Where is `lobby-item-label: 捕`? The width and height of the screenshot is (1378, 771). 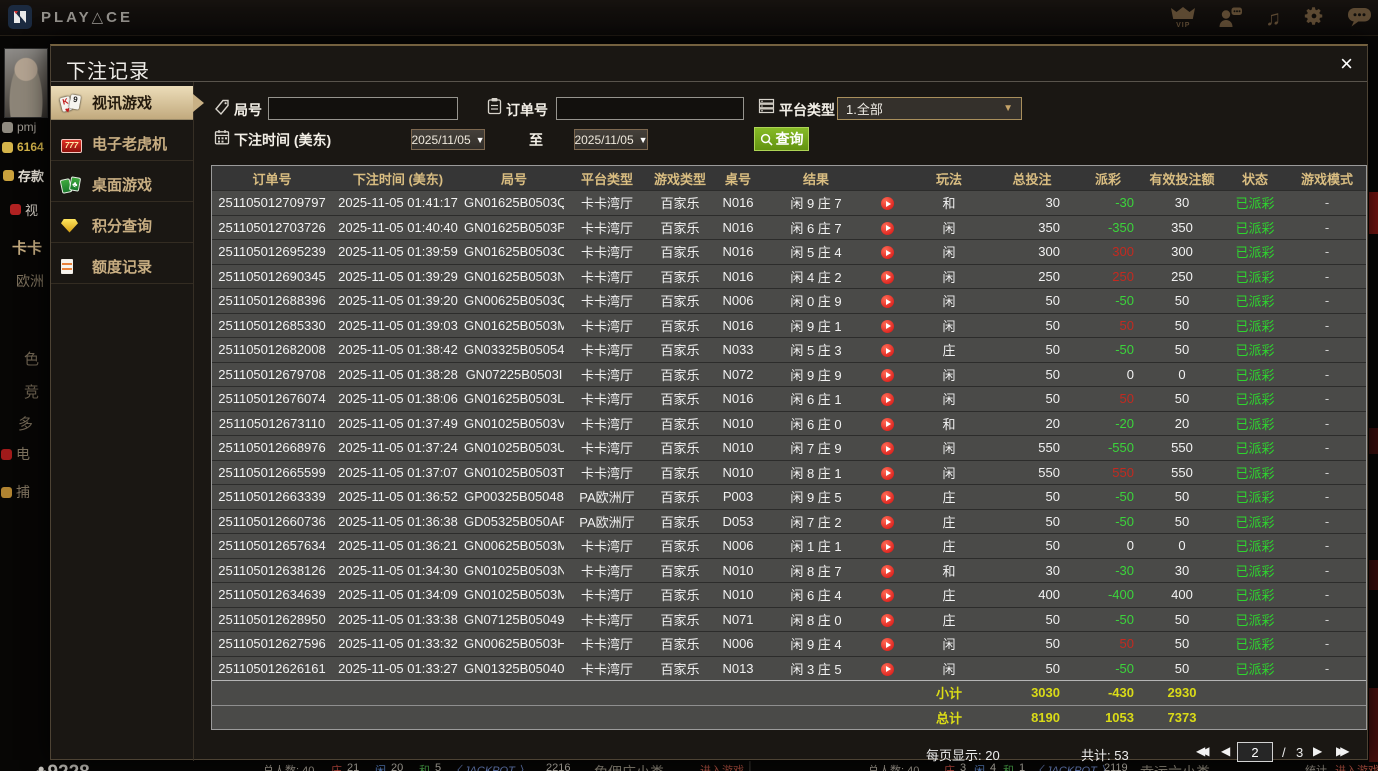 lobby-item-label: 捕 is located at coordinates (23, 492).